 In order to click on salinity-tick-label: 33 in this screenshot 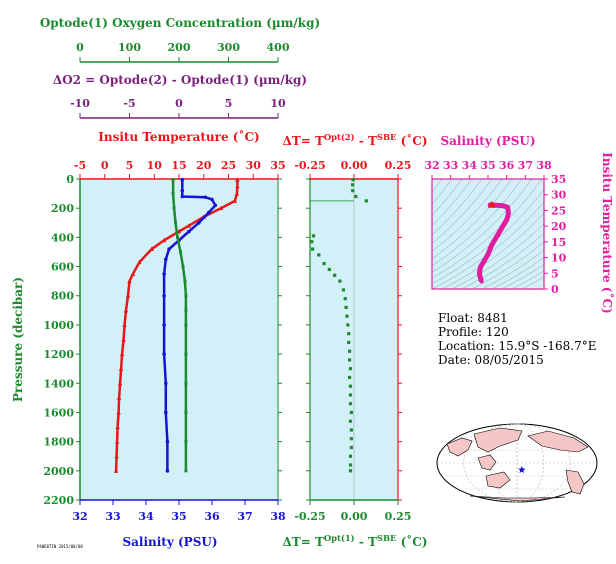, I will do `click(112, 516)`.